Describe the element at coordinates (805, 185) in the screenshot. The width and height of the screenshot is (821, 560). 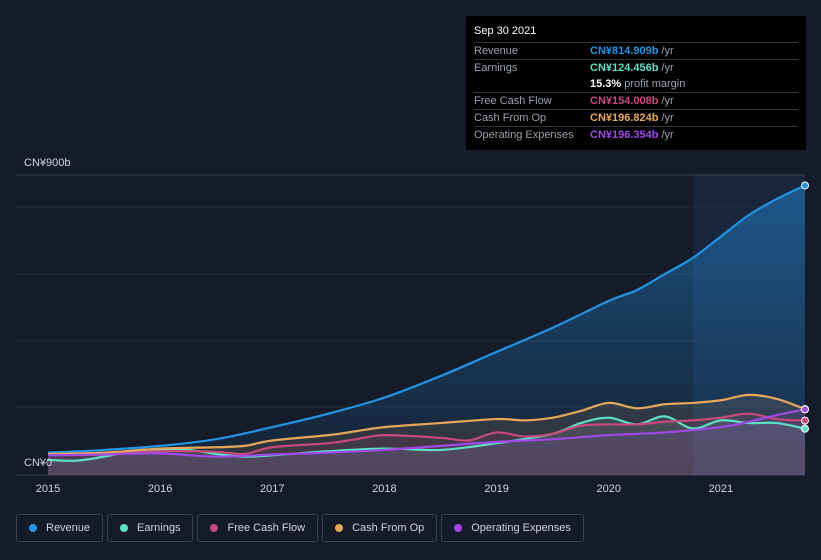
I see `revenue-end-marker` at that location.